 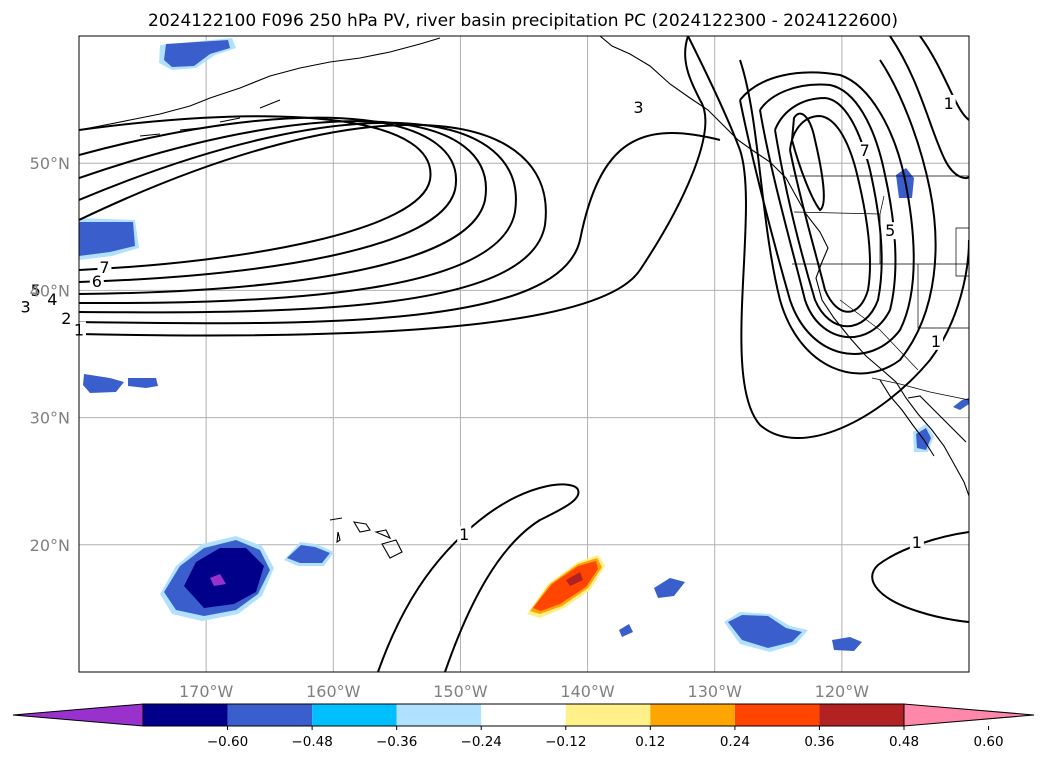 I want to click on longitude-tick-label: 170°W, so click(x=206, y=691).